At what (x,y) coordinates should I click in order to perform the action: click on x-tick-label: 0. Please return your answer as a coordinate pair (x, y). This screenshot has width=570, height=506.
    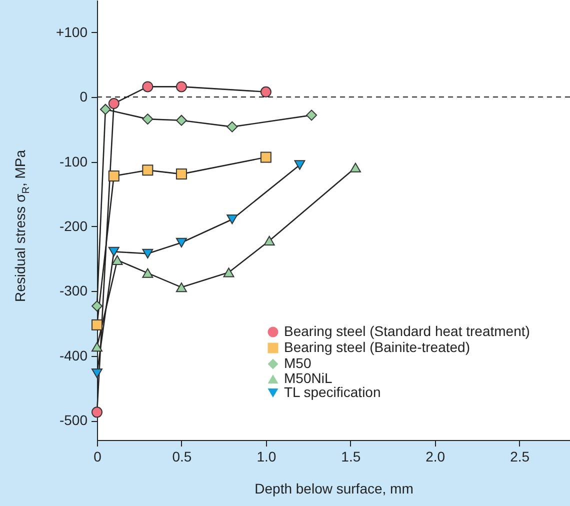
    Looking at the image, I should click on (98, 456).